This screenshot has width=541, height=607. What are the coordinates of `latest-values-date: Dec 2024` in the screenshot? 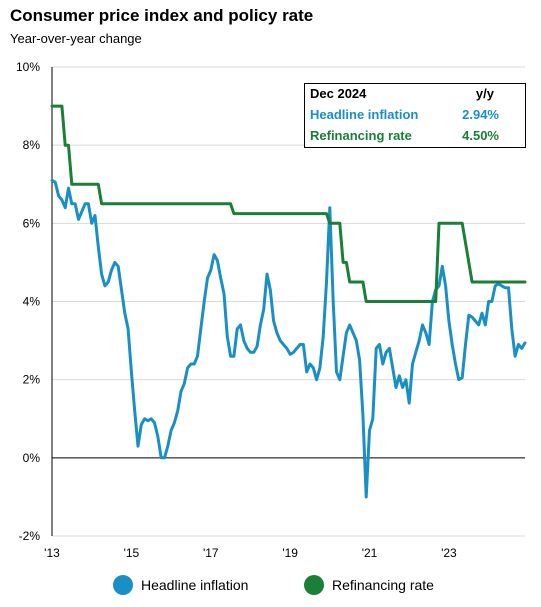 It's located at (338, 93).